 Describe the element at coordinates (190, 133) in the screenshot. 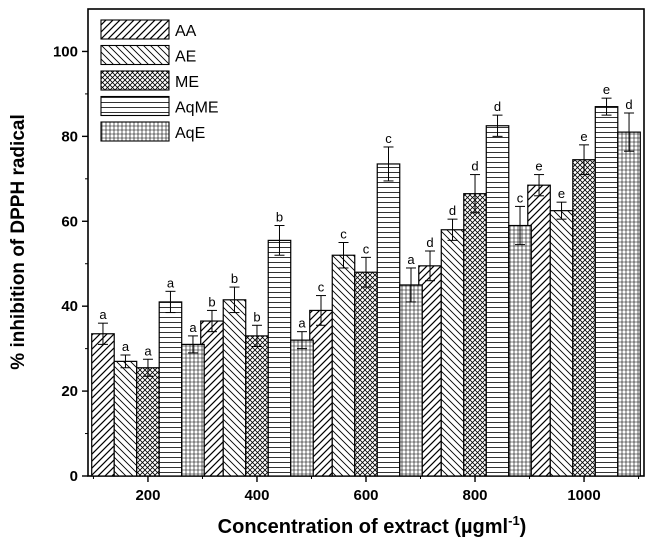

I see `legend-label-aqe: AqE` at that location.